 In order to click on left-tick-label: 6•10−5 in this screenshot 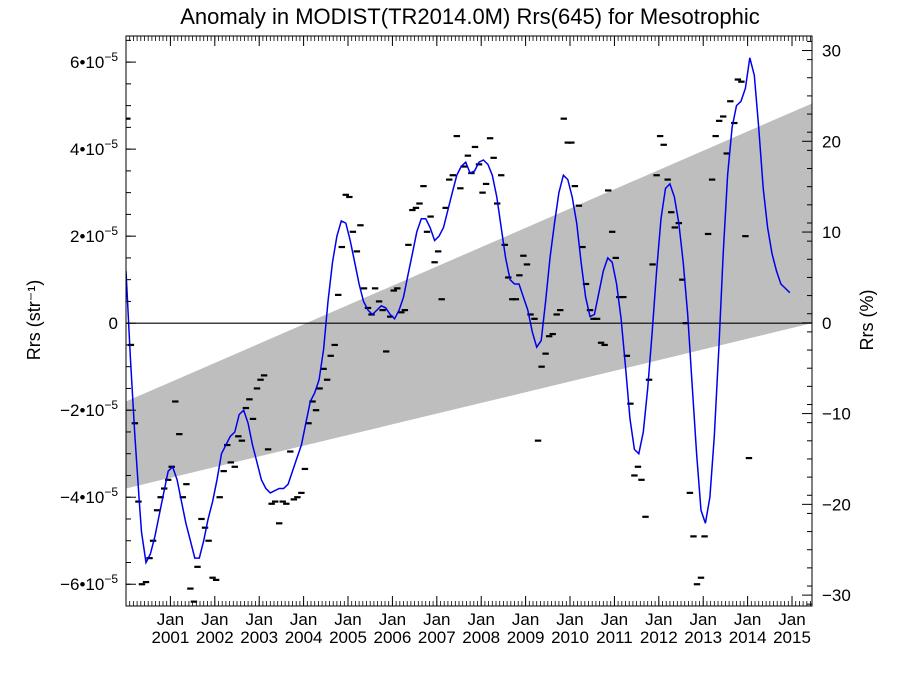, I will do `click(94, 61)`.